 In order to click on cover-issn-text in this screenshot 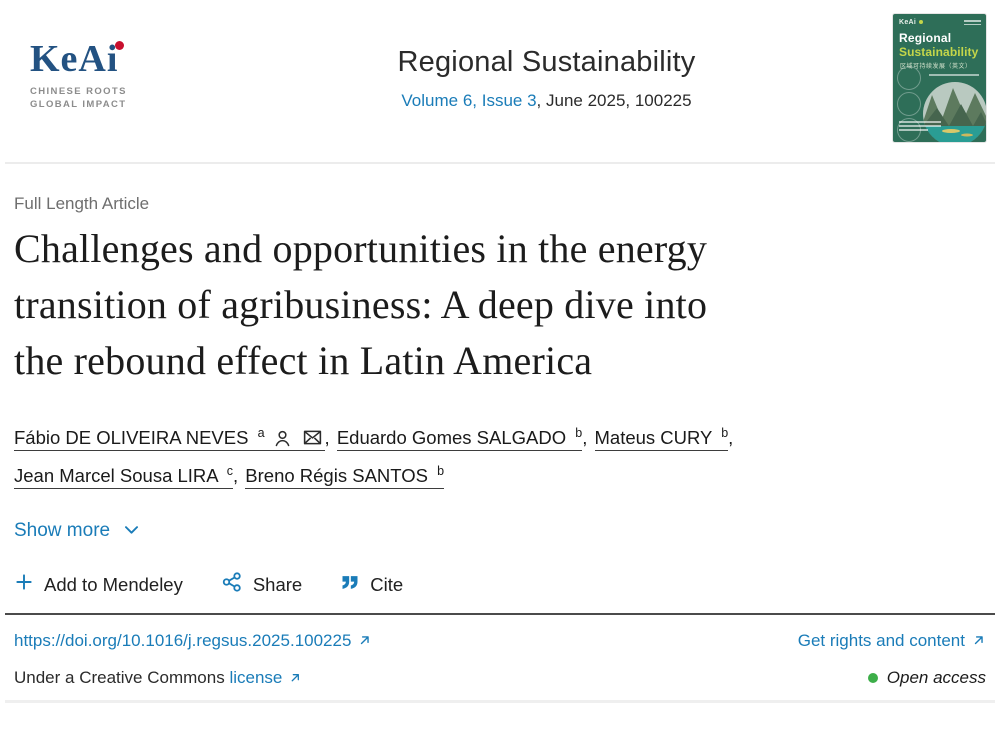, I will do `click(972, 23)`.